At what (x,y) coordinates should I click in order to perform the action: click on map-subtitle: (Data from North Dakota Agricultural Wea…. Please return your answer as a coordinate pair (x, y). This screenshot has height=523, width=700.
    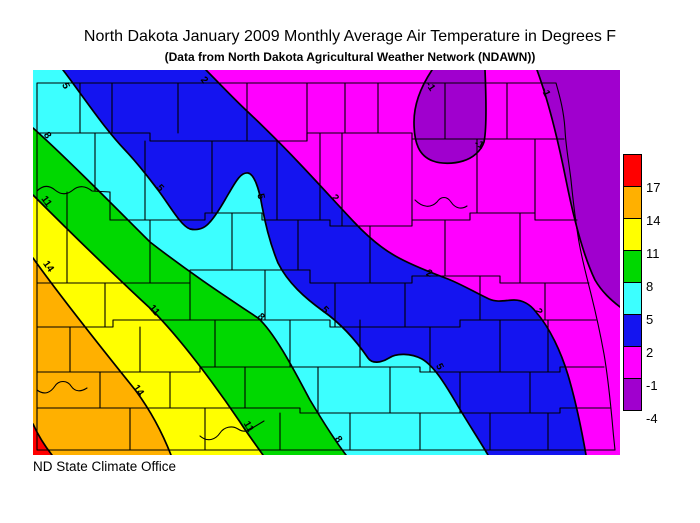
    Looking at the image, I should click on (350, 57).